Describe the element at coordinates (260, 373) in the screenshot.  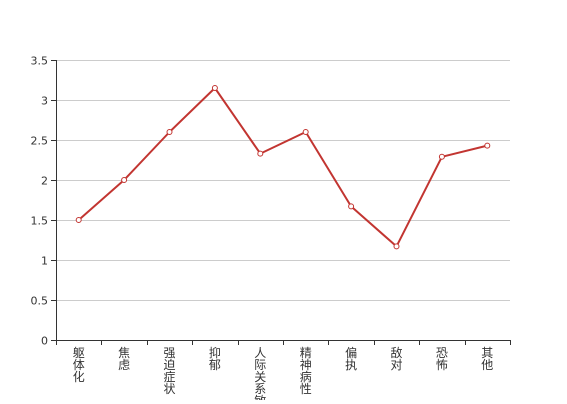
I see `x-tick-label: 人际关系敏感` at that location.